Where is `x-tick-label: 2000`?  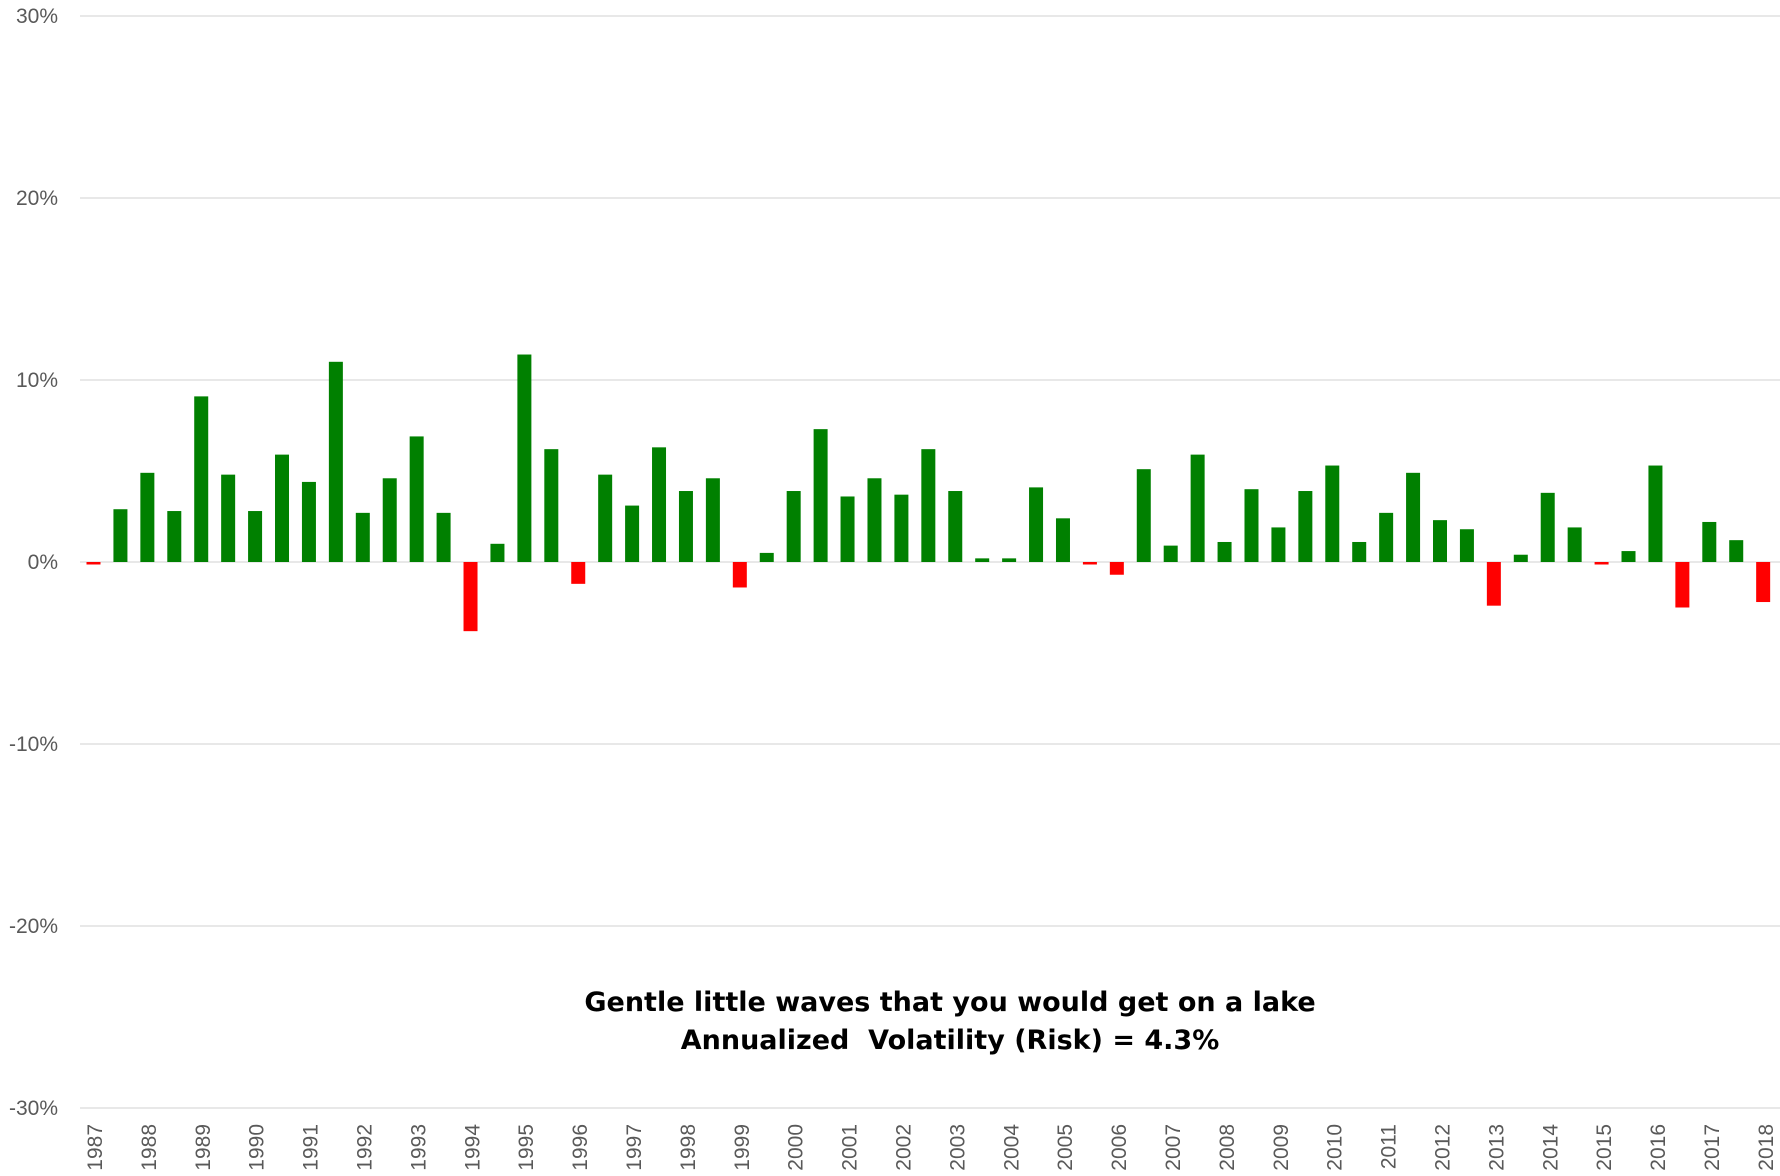
x-tick-label: 2000 is located at coordinates (796, 1147).